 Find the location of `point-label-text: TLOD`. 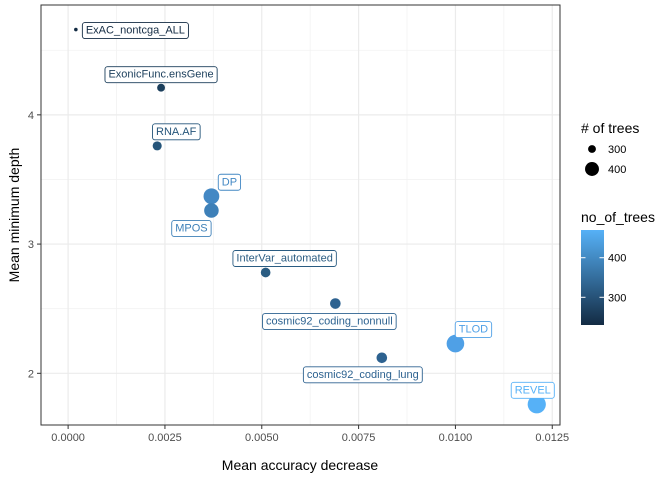

point-label-text: TLOD is located at coordinates (473, 330).